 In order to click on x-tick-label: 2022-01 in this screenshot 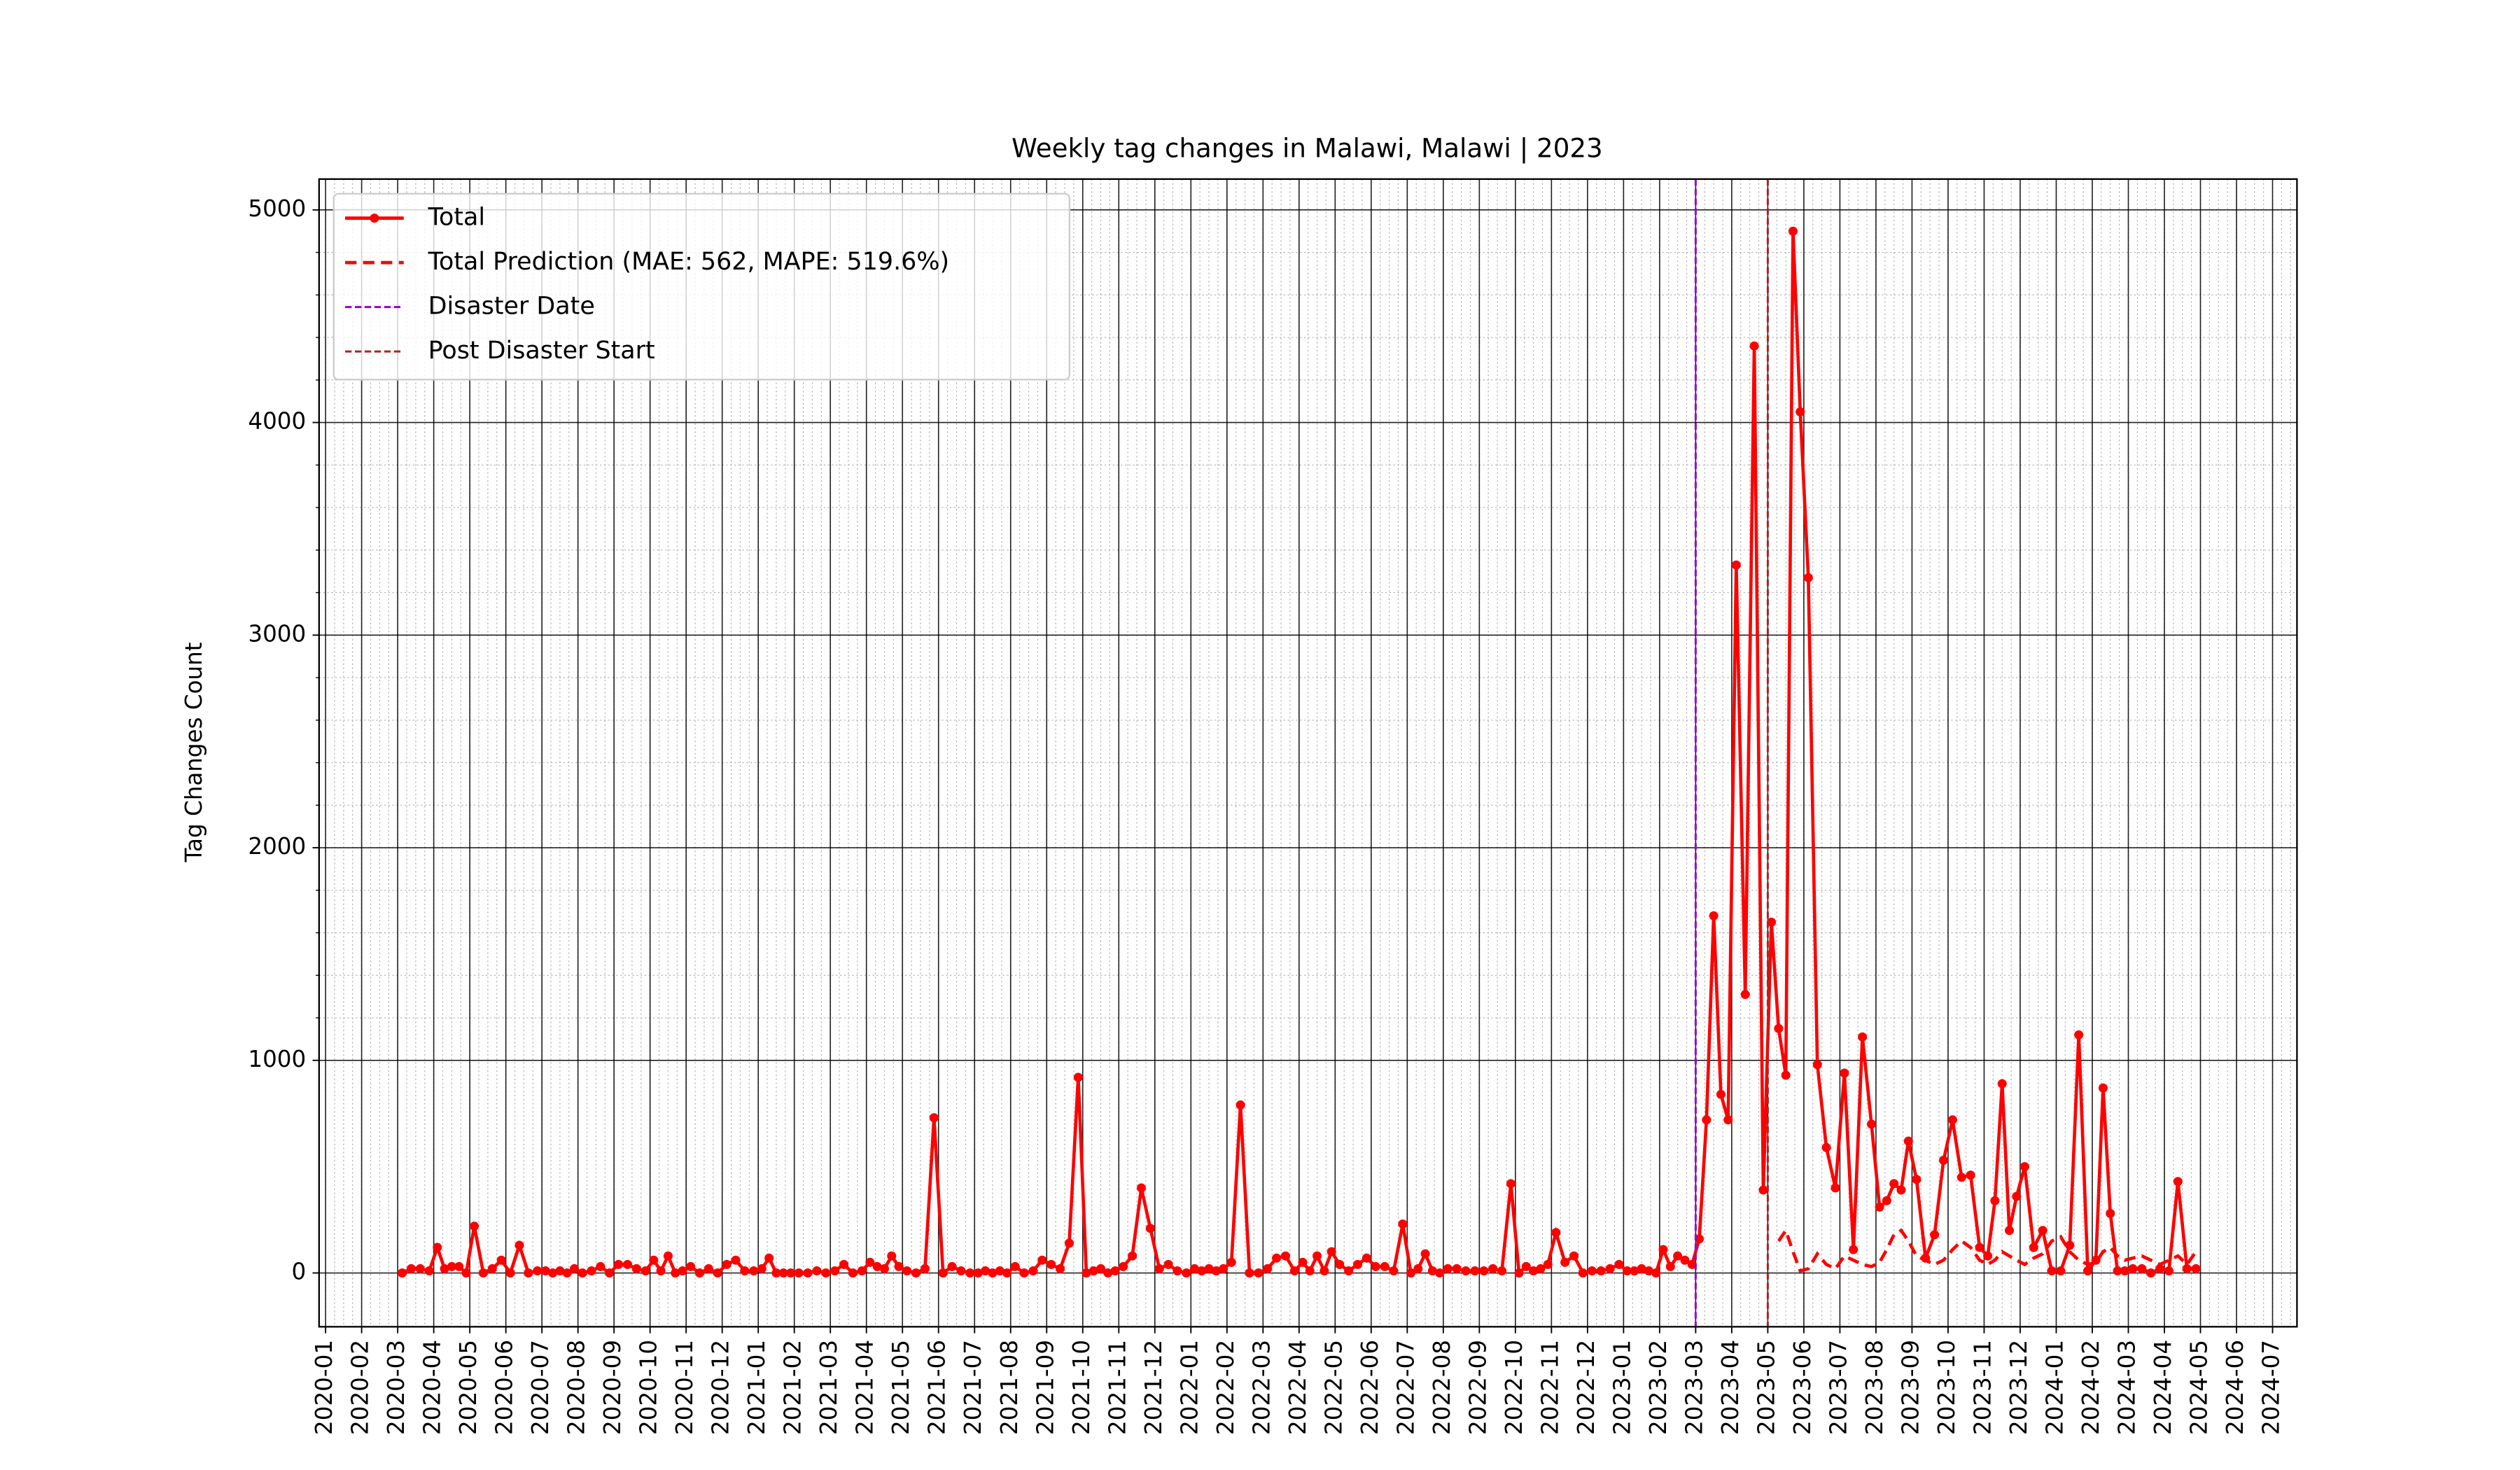, I will do `click(1189, 1387)`.